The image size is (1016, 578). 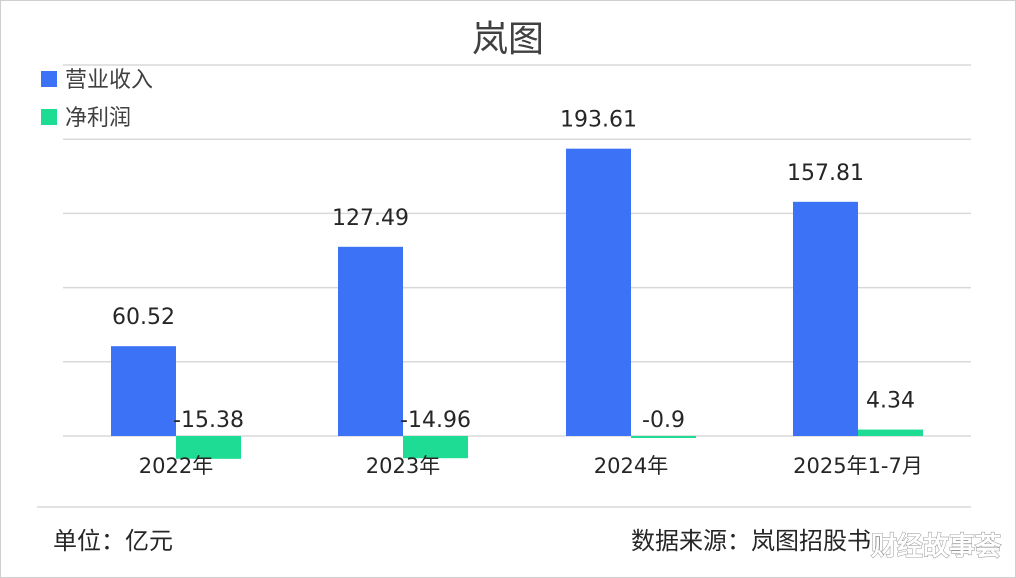 I want to click on data-label: -14.96, so click(x=435, y=420).